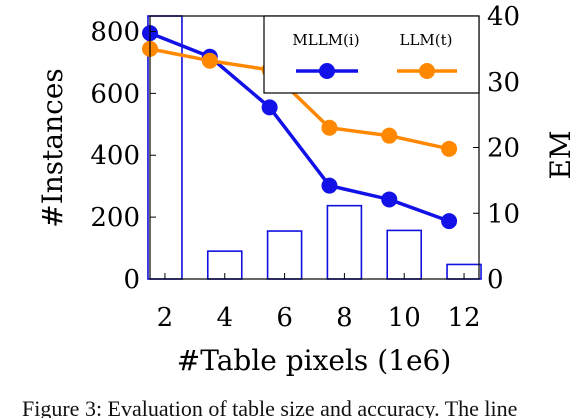 The height and width of the screenshot is (418, 576). I want to click on x-tick-label-4: 4, so click(224, 318).